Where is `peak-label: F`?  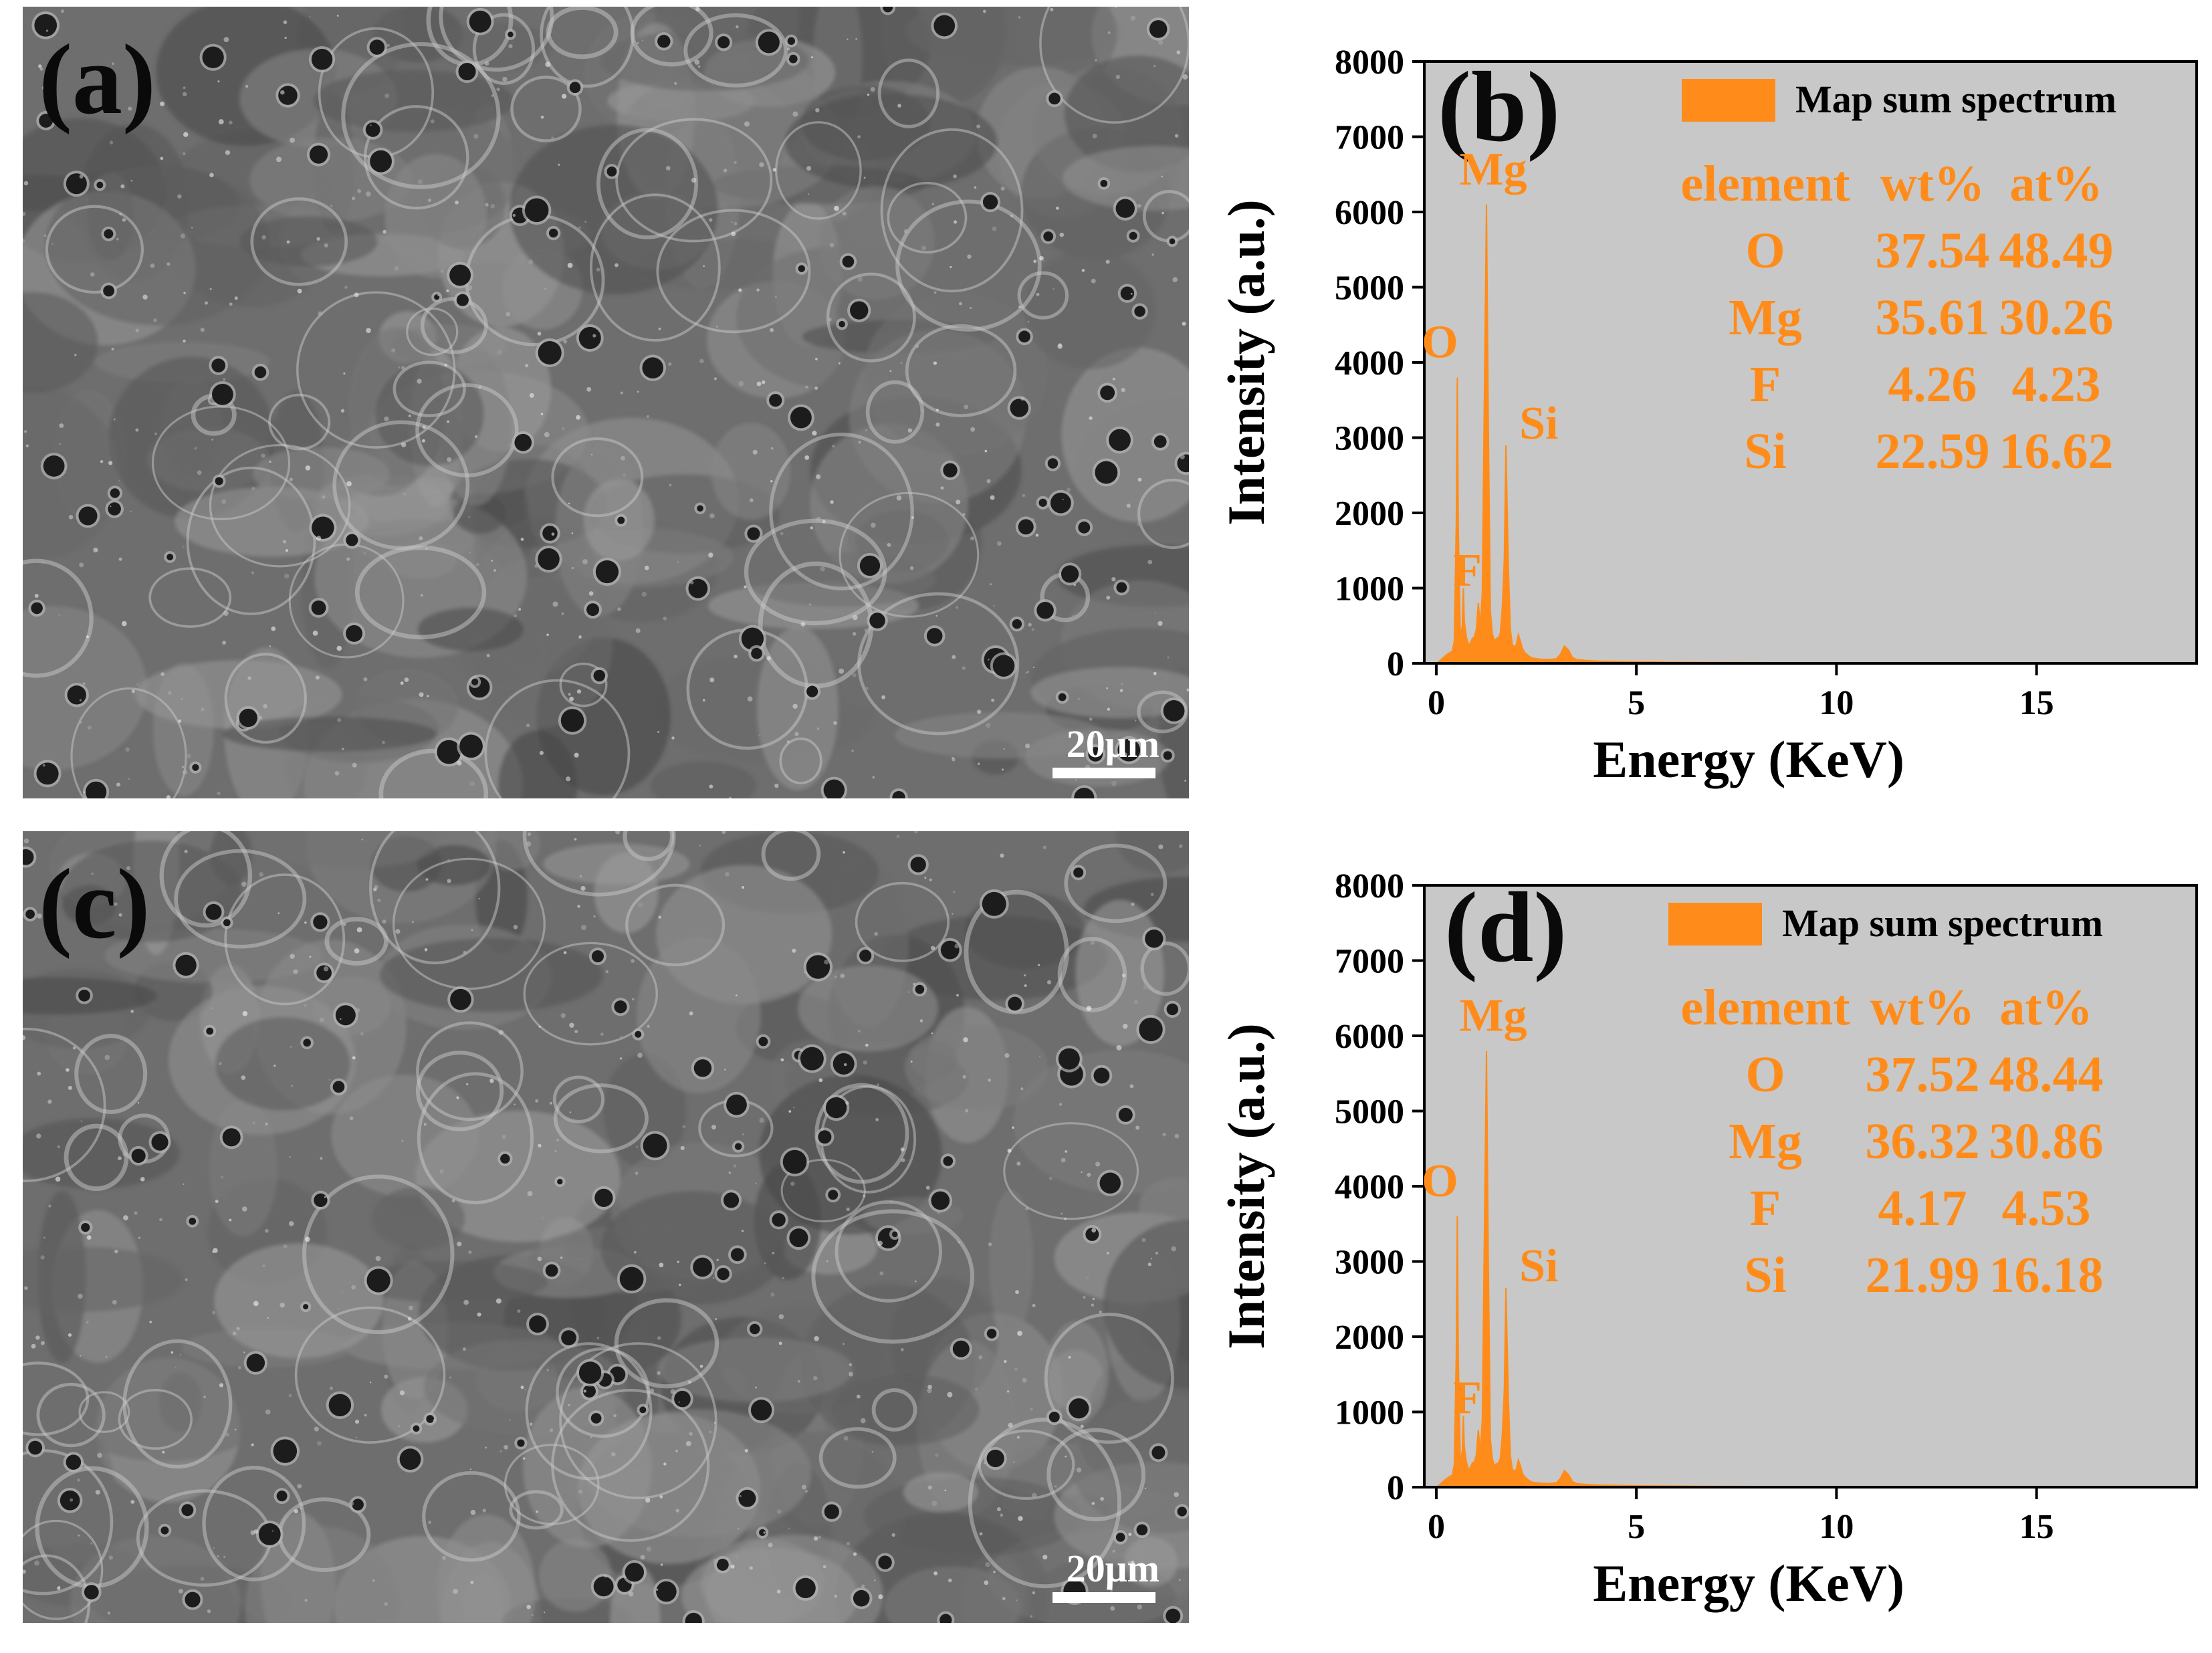 peak-label: F is located at coordinates (1467, 1398).